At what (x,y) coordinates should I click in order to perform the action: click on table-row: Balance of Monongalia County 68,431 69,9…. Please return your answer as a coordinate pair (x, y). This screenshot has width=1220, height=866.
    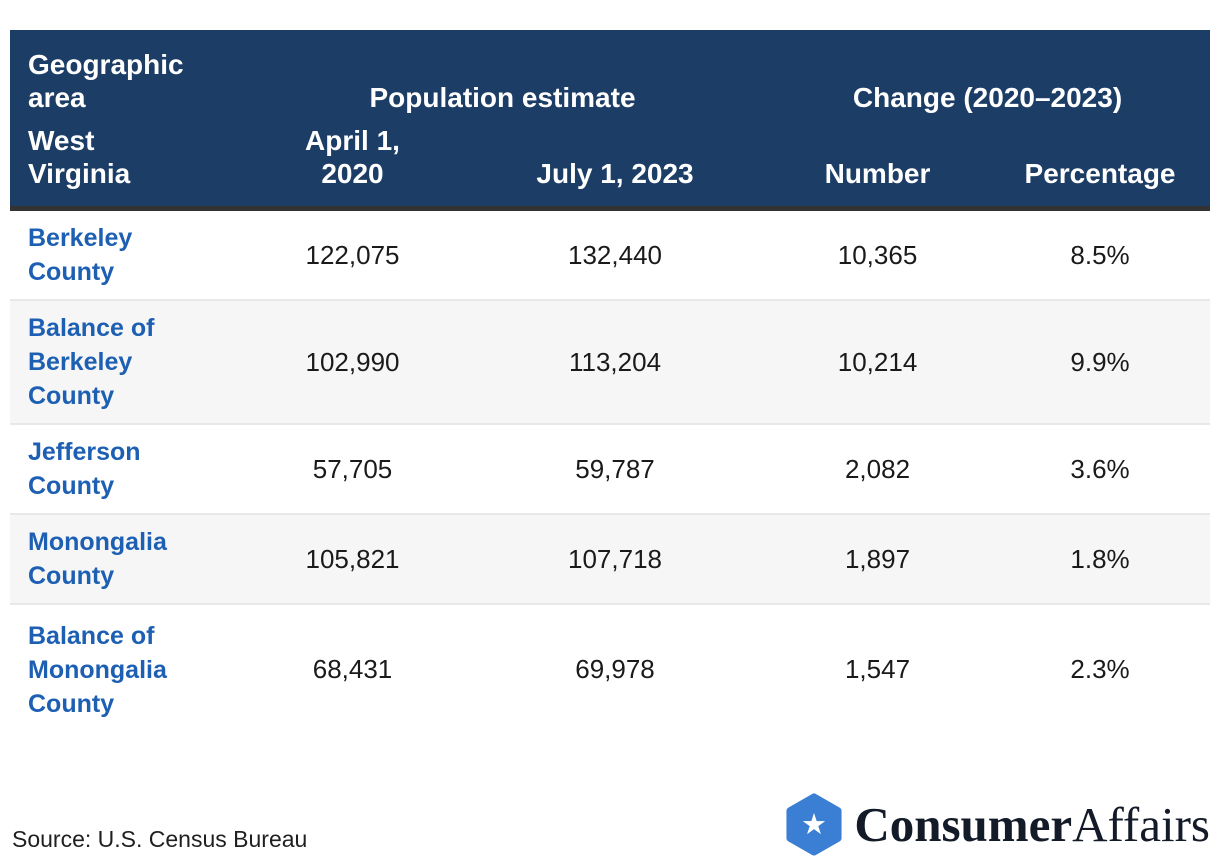
    Looking at the image, I should click on (610, 668).